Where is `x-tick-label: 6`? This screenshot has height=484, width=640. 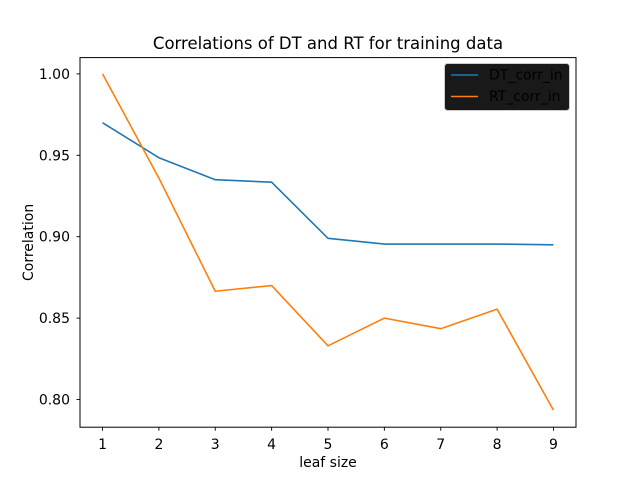
x-tick-label: 6 is located at coordinates (384, 445).